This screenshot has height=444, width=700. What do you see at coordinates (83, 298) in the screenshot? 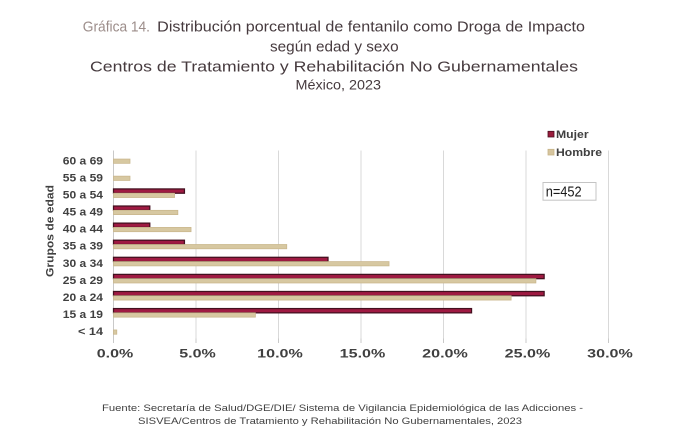
I see `svg-text: 20 a 24` at bounding box center [83, 298].